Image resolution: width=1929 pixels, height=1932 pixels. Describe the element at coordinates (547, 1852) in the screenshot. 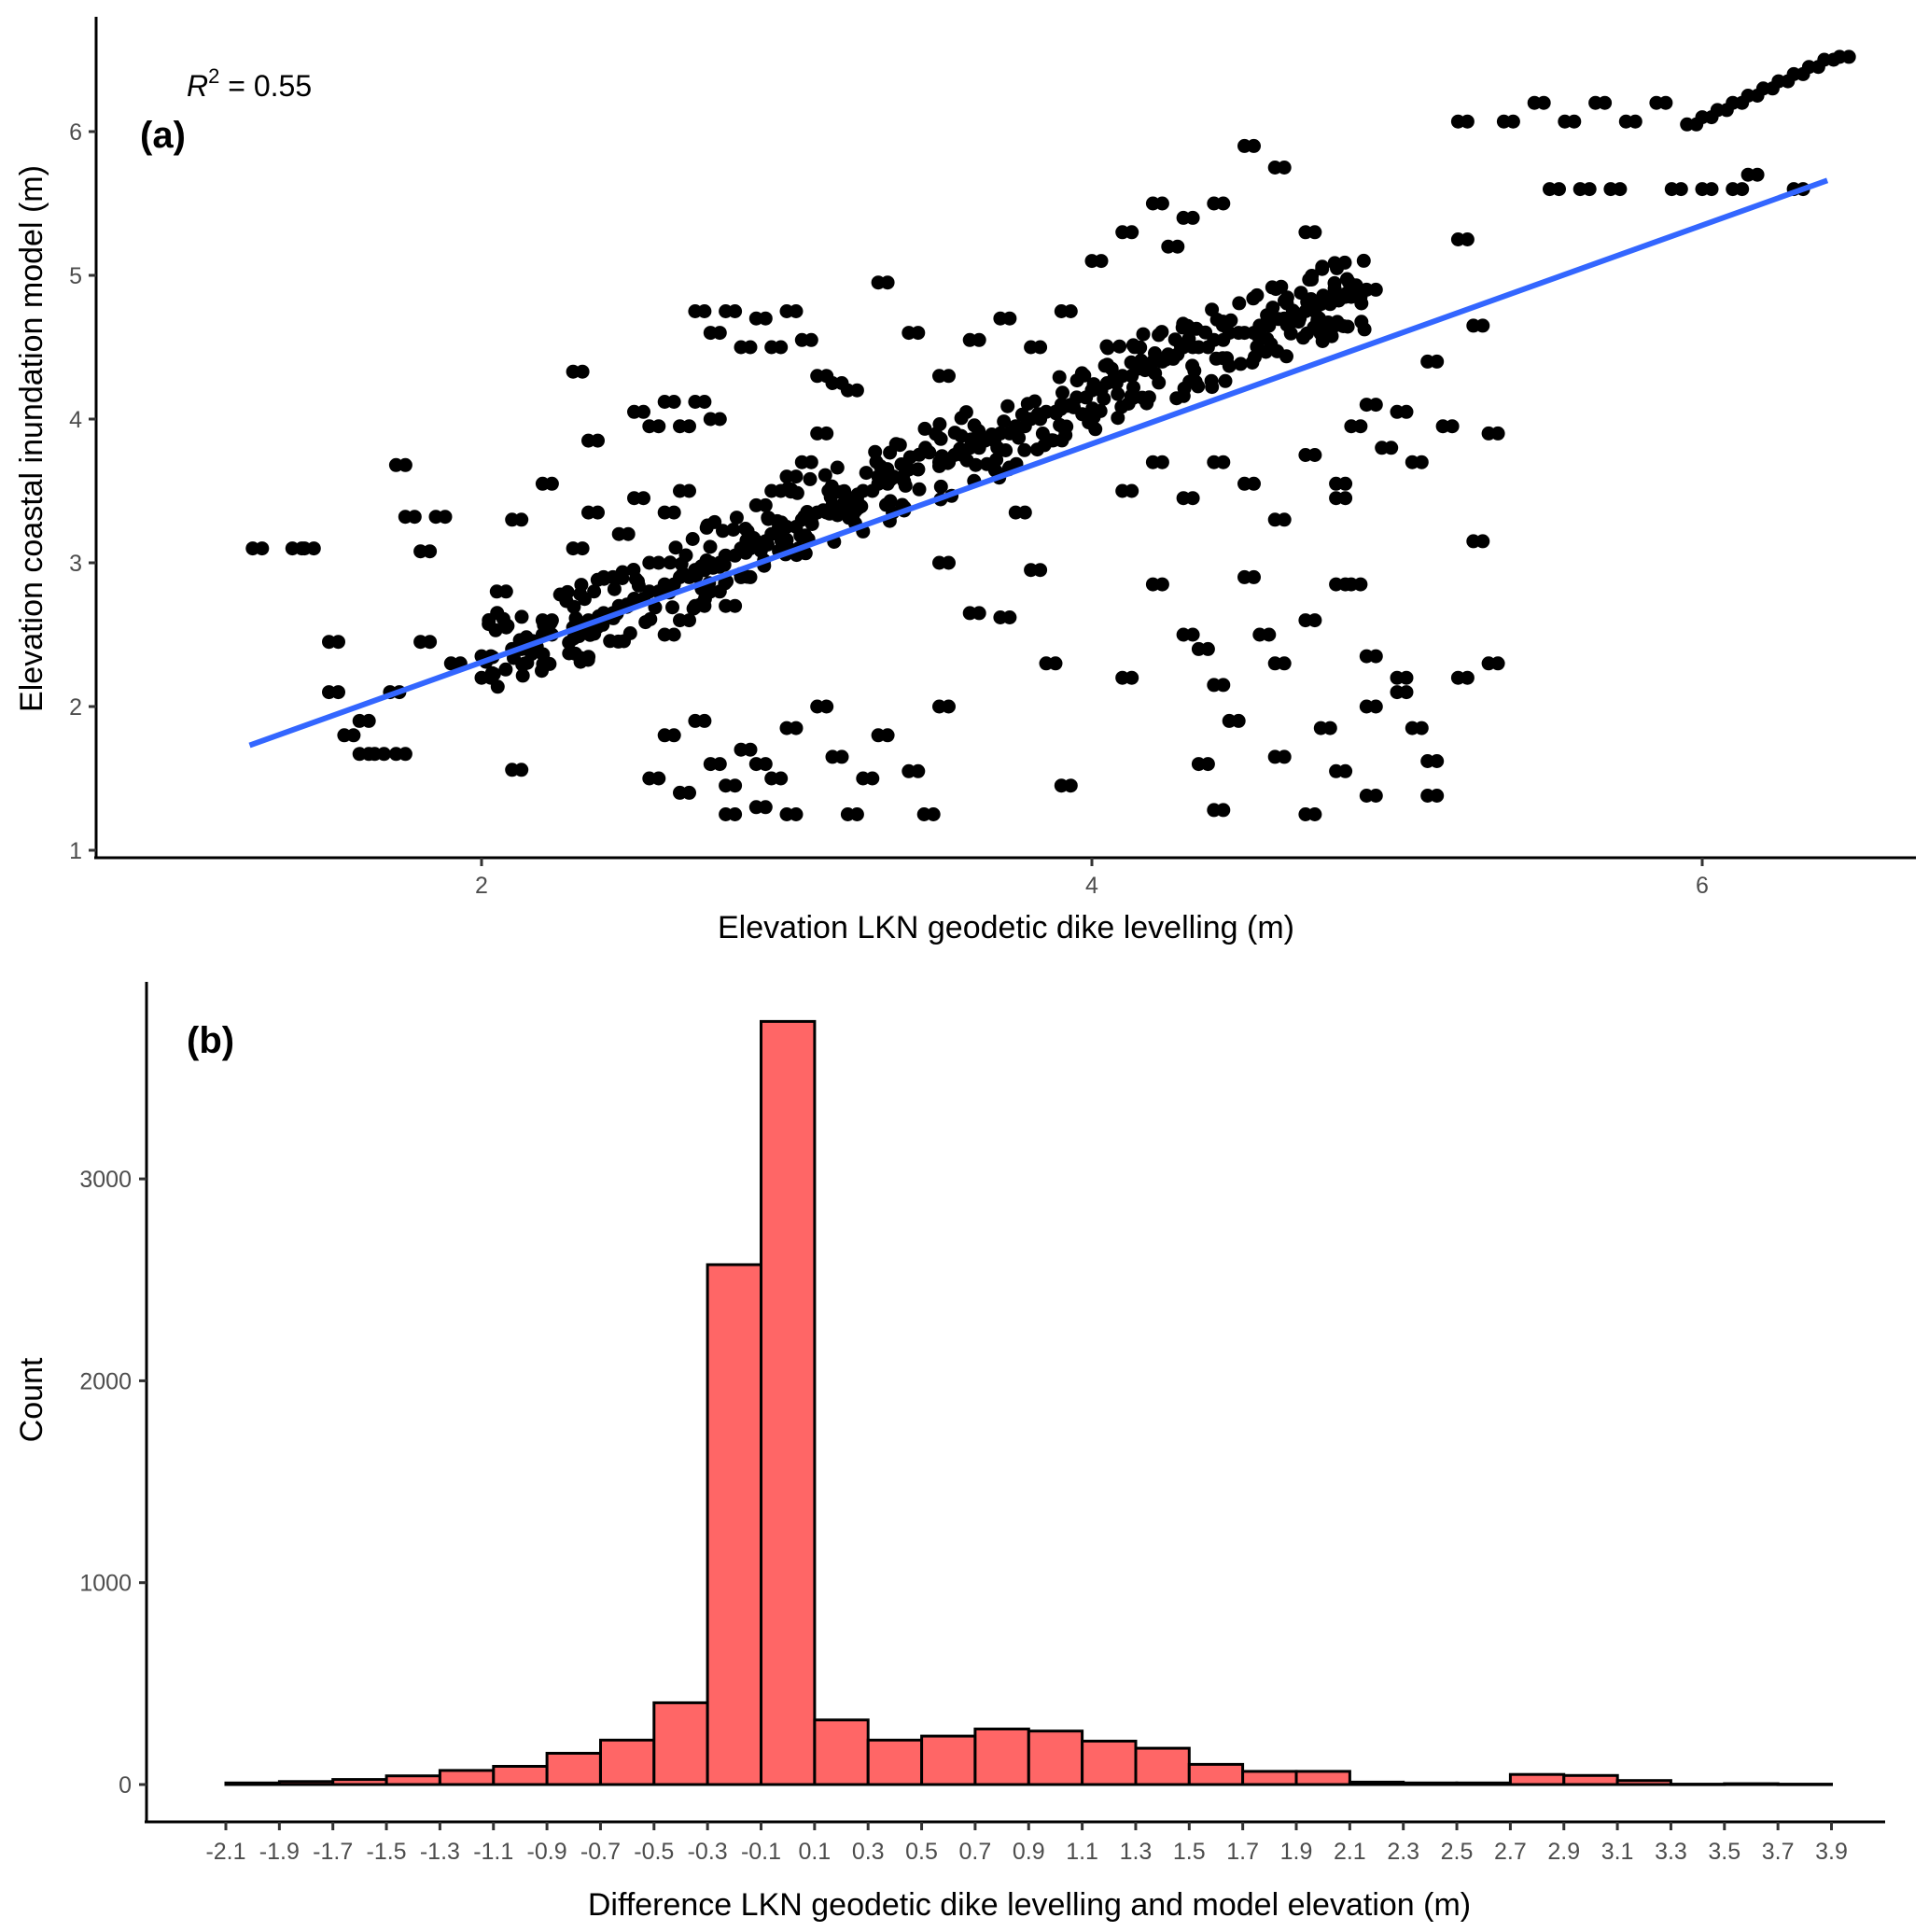

I see `x-tick-label-b: -0.9` at that location.